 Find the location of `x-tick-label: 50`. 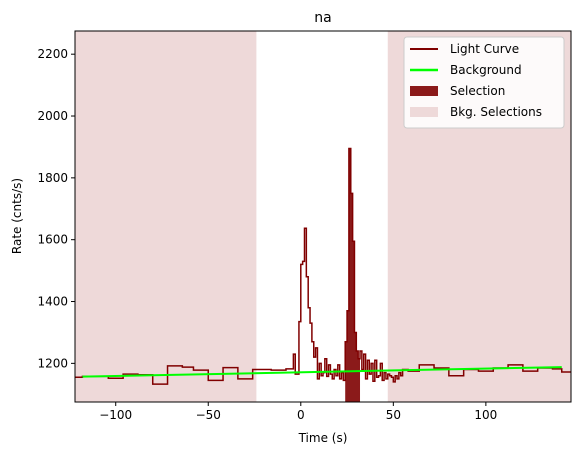

x-tick-label: 50 is located at coordinates (393, 415).